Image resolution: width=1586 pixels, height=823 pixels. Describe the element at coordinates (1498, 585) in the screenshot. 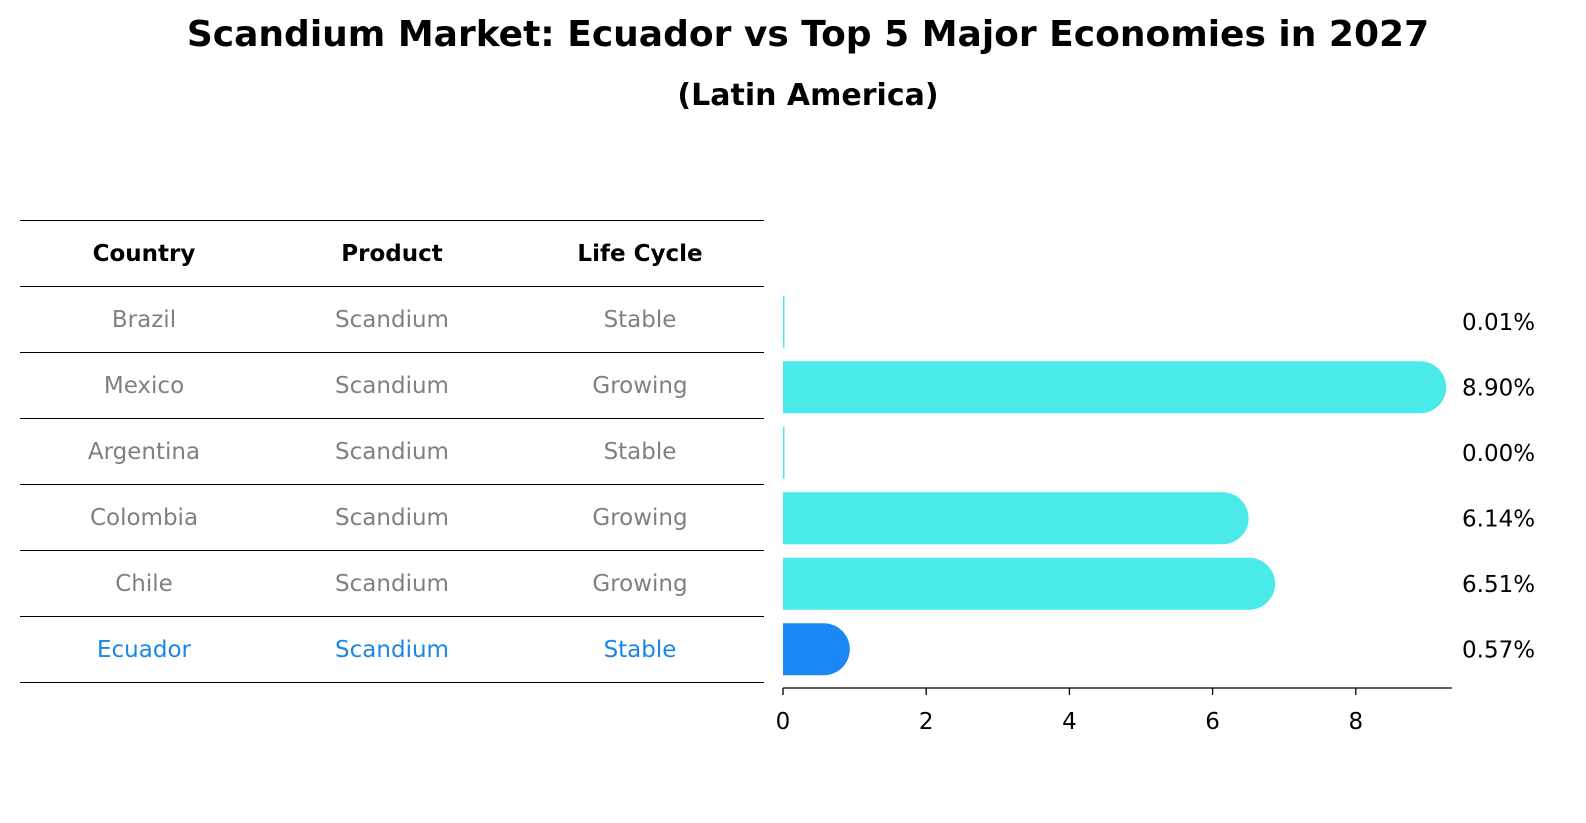

I see `value-label: 6.51%` at that location.